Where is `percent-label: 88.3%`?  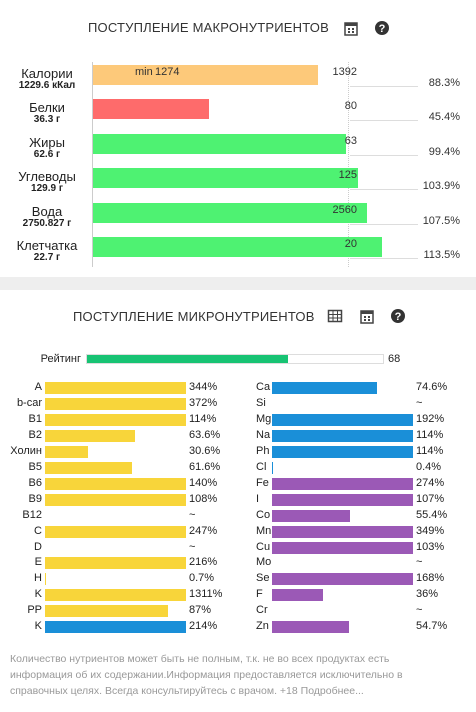
percent-label: 88.3% is located at coordinates (444, 83).